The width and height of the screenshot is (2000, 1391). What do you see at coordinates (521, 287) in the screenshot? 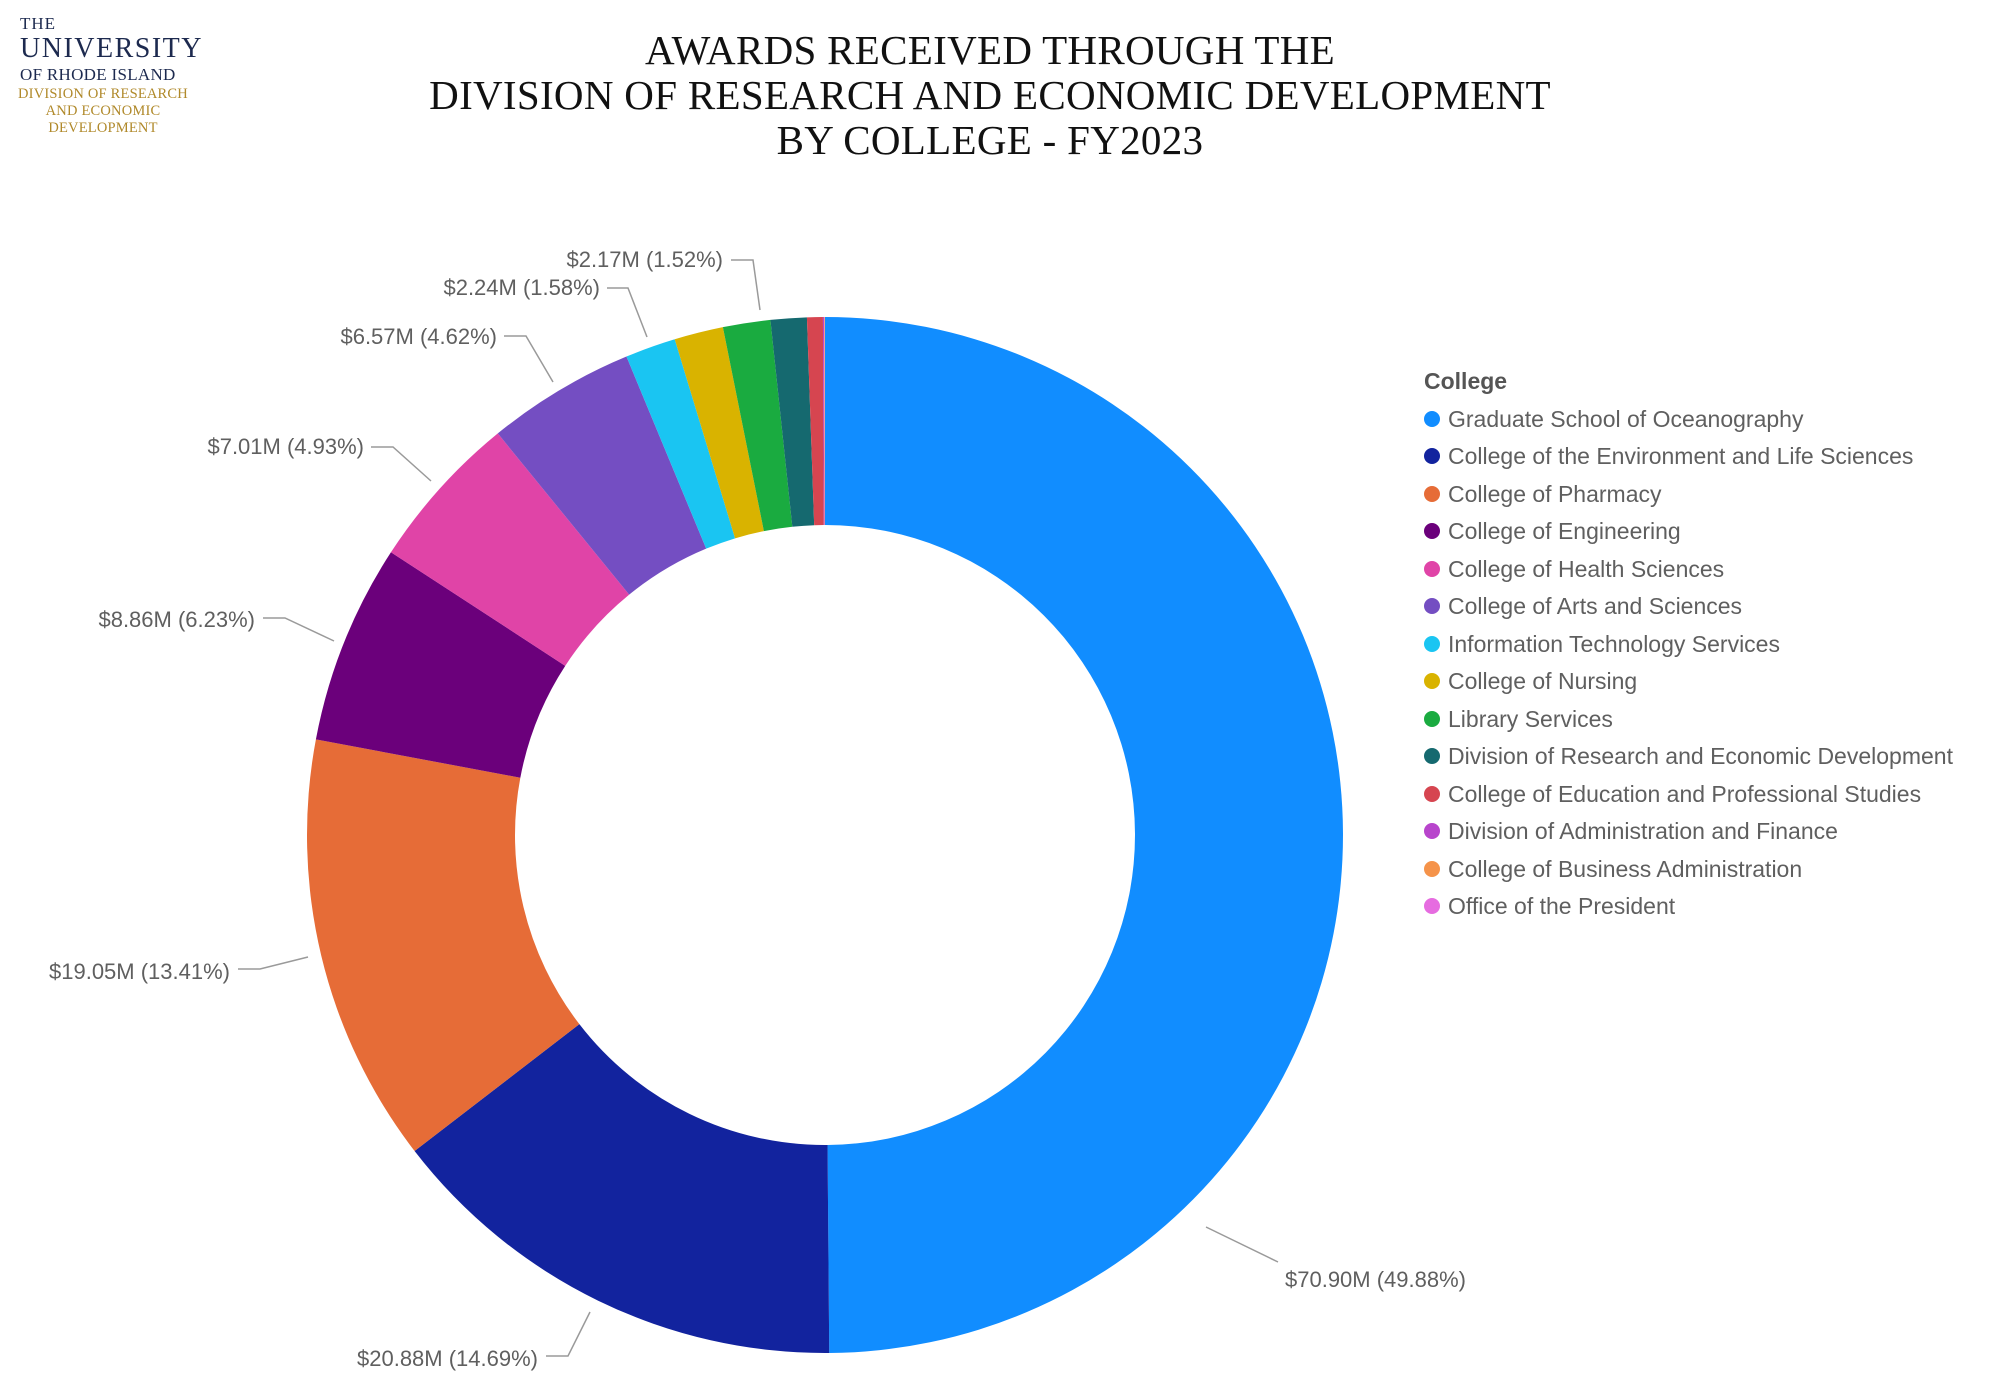
I see `data-label-information-technology-services: $2.24M (1.58%)` at bounding box center [521, 287].